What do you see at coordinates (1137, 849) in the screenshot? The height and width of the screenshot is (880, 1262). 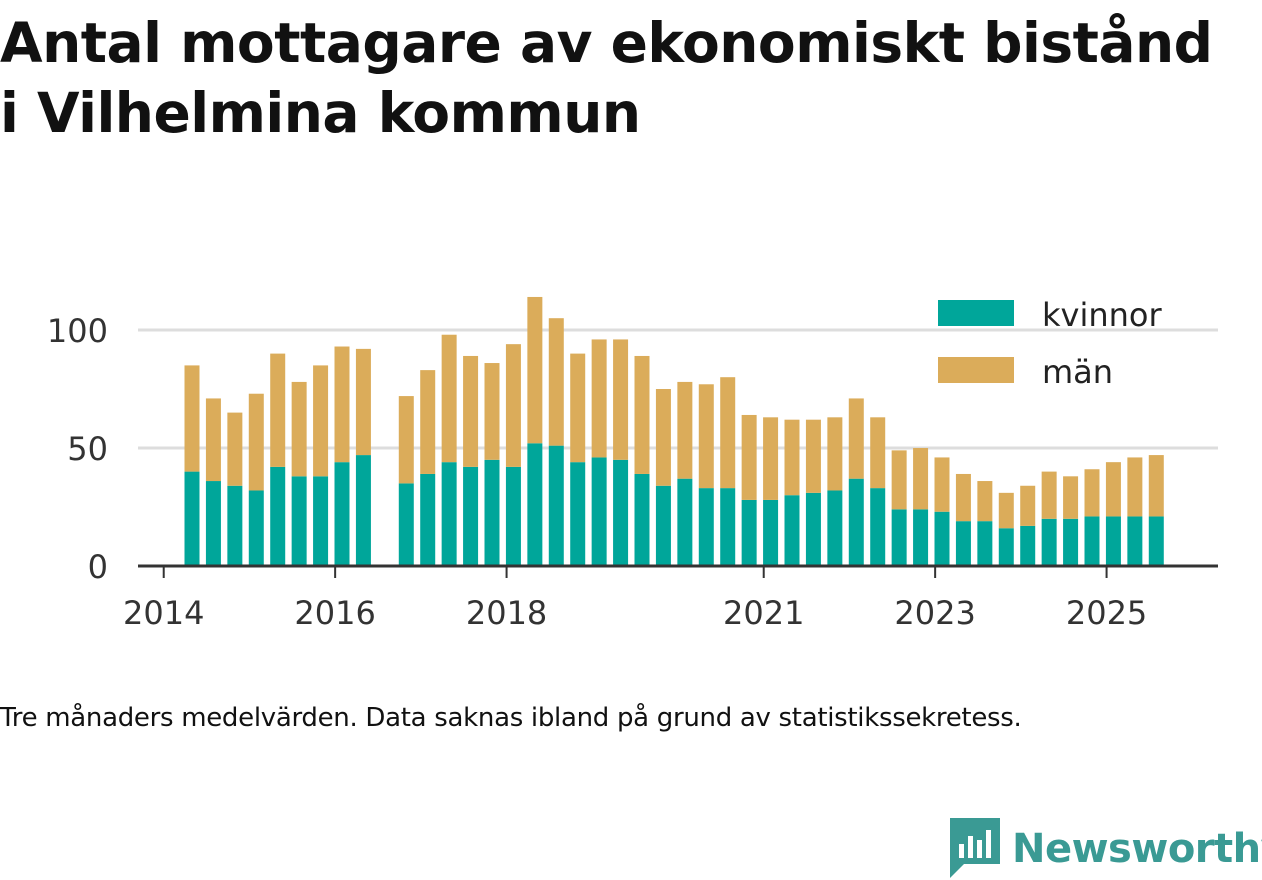 I see `newsworthy-logo-text: Newsworthy` at bounding box center [1137, 849].